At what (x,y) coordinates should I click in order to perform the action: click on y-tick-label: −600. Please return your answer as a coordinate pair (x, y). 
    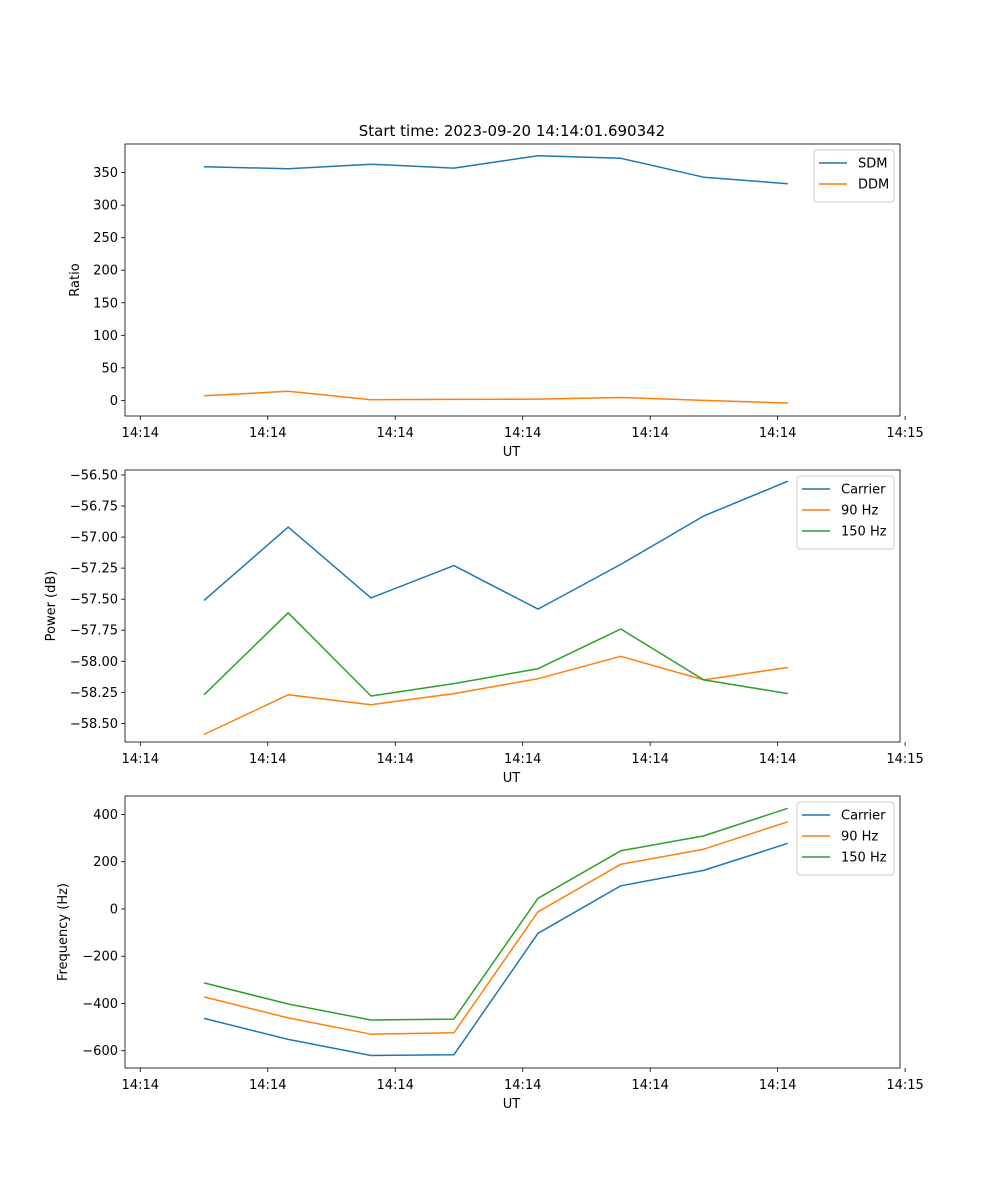
    Looking at the image, I should click on (100, 1051).